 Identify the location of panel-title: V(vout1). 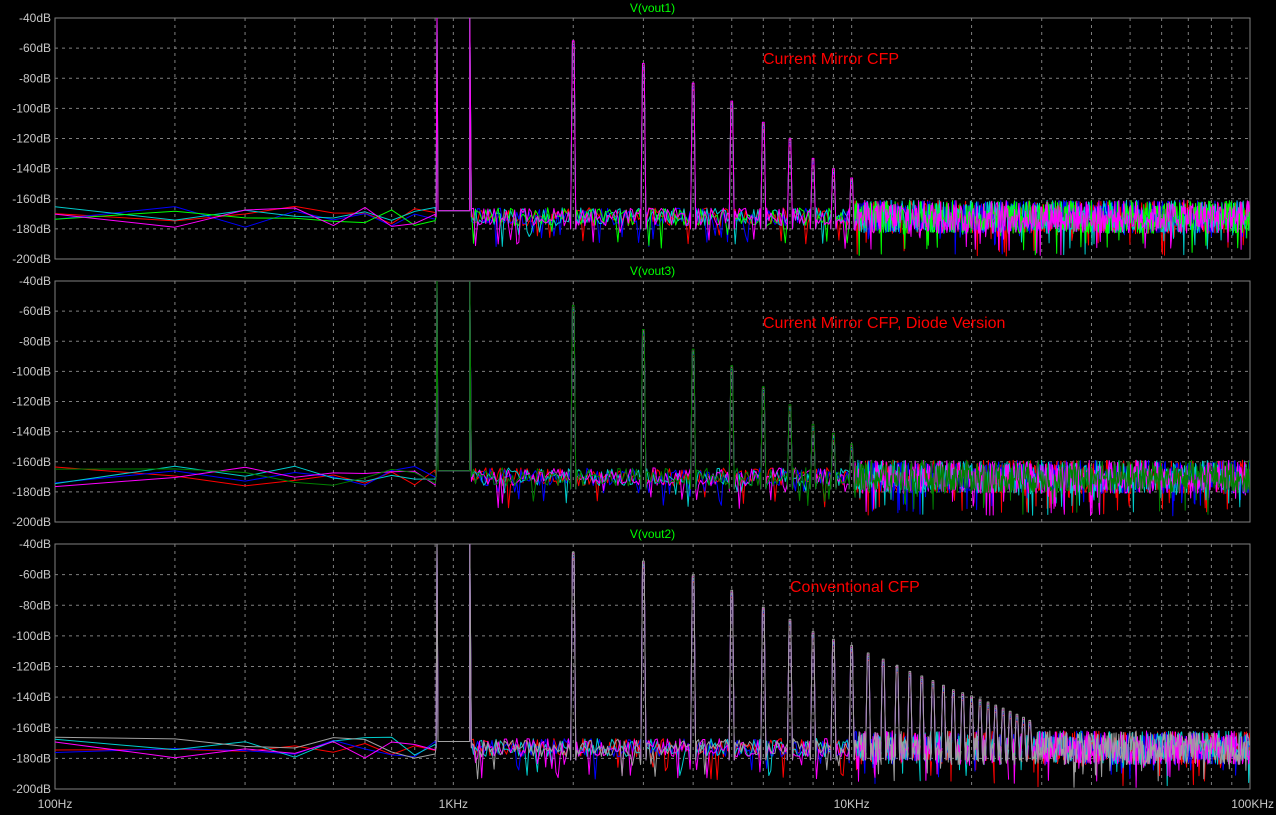
(652, 8).